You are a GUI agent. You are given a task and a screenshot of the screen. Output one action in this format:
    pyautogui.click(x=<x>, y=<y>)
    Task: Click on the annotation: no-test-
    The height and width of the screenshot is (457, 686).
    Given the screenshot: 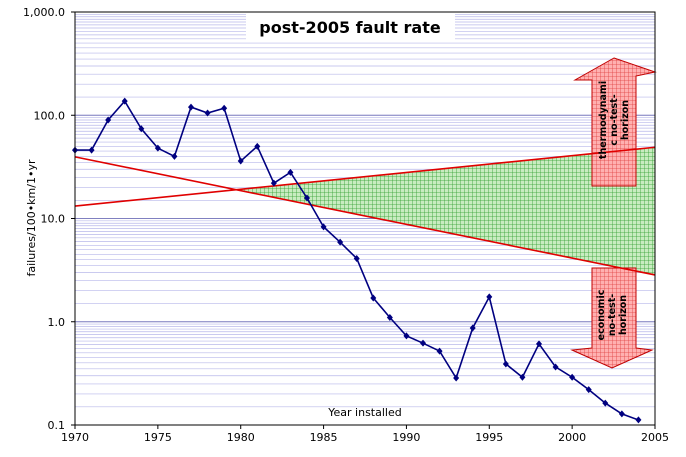 What is the action you would take?
    pyautogui.click(x=612, y=315)
    